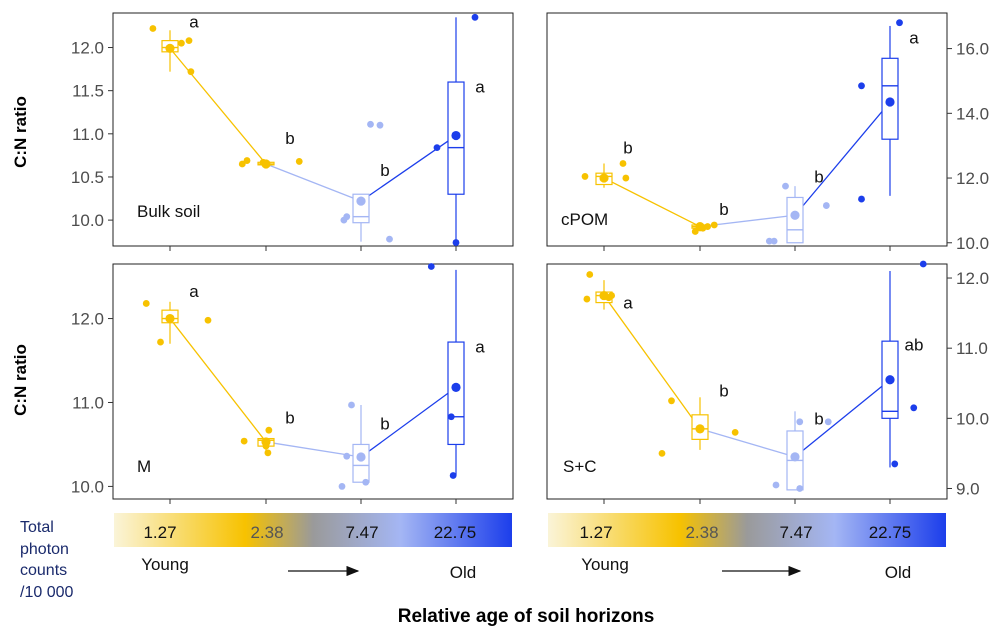  Describe the element at coordinates (218, 106) in the screenshot. I see `mean-line-bulk-soil` at that location.